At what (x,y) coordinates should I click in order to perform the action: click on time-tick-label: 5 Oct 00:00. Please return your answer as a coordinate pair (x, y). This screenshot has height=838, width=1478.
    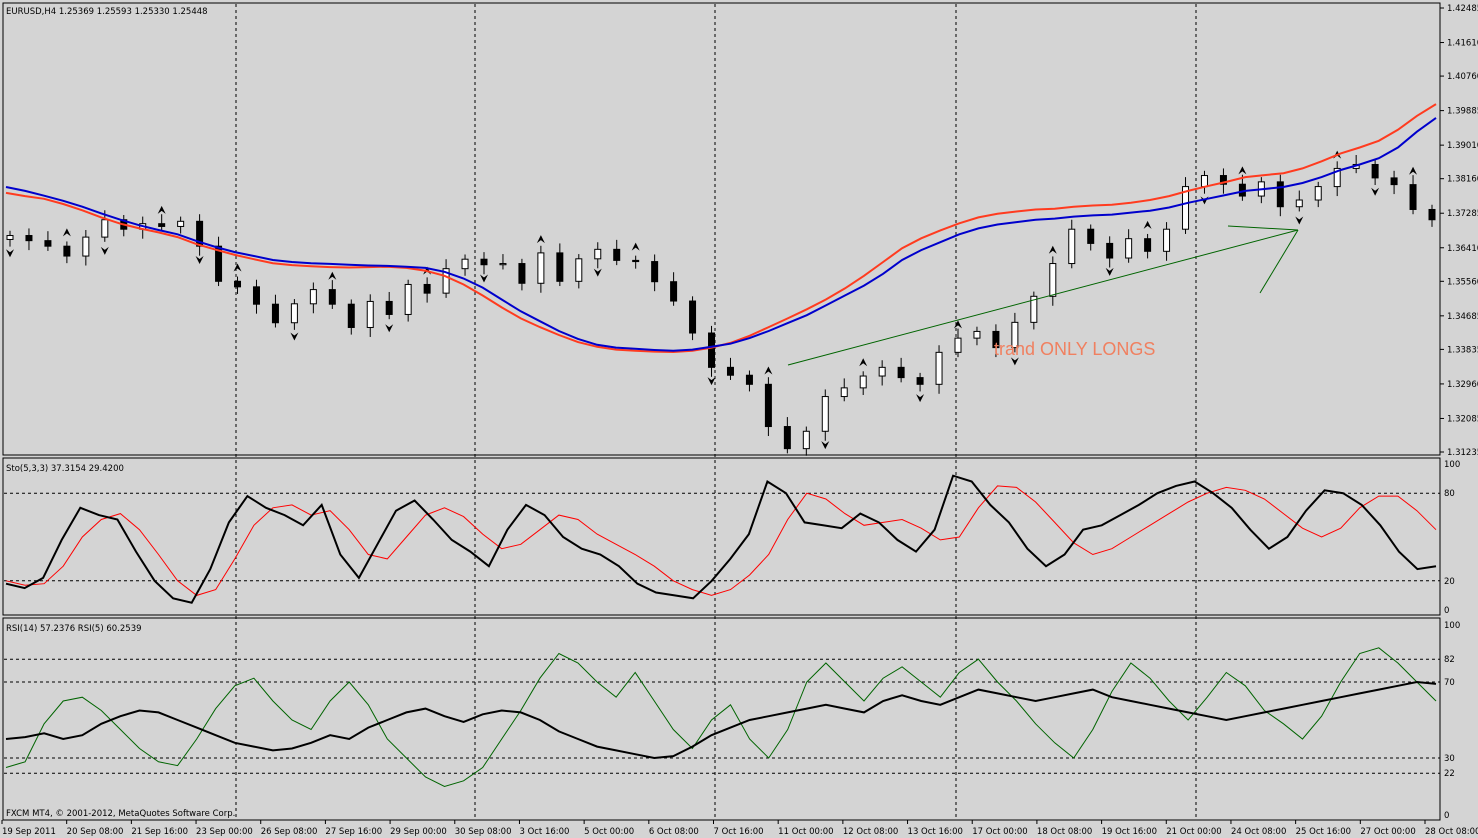
    Looking at the image, I should click on (609, 832).